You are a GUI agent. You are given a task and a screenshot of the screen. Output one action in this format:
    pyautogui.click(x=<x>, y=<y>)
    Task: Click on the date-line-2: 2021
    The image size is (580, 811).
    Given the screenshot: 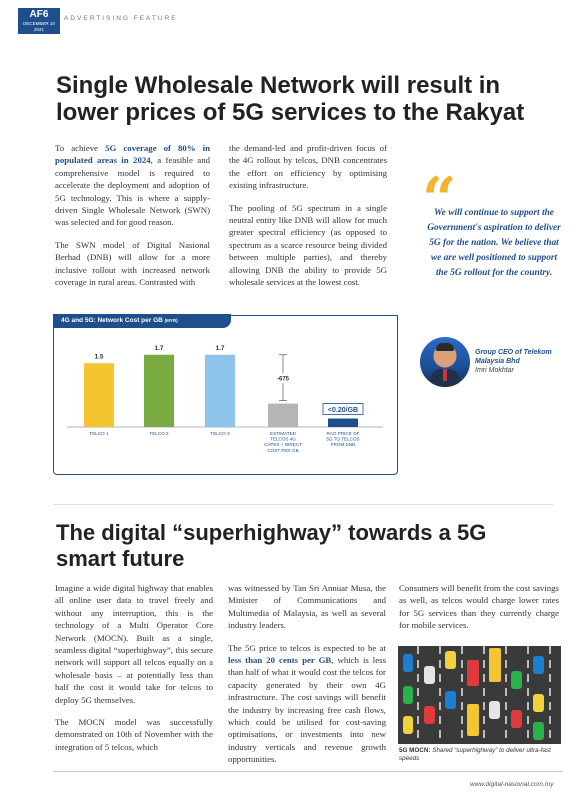 What is the action you would take?
    pyautogui.click(x=38, y=29)
    